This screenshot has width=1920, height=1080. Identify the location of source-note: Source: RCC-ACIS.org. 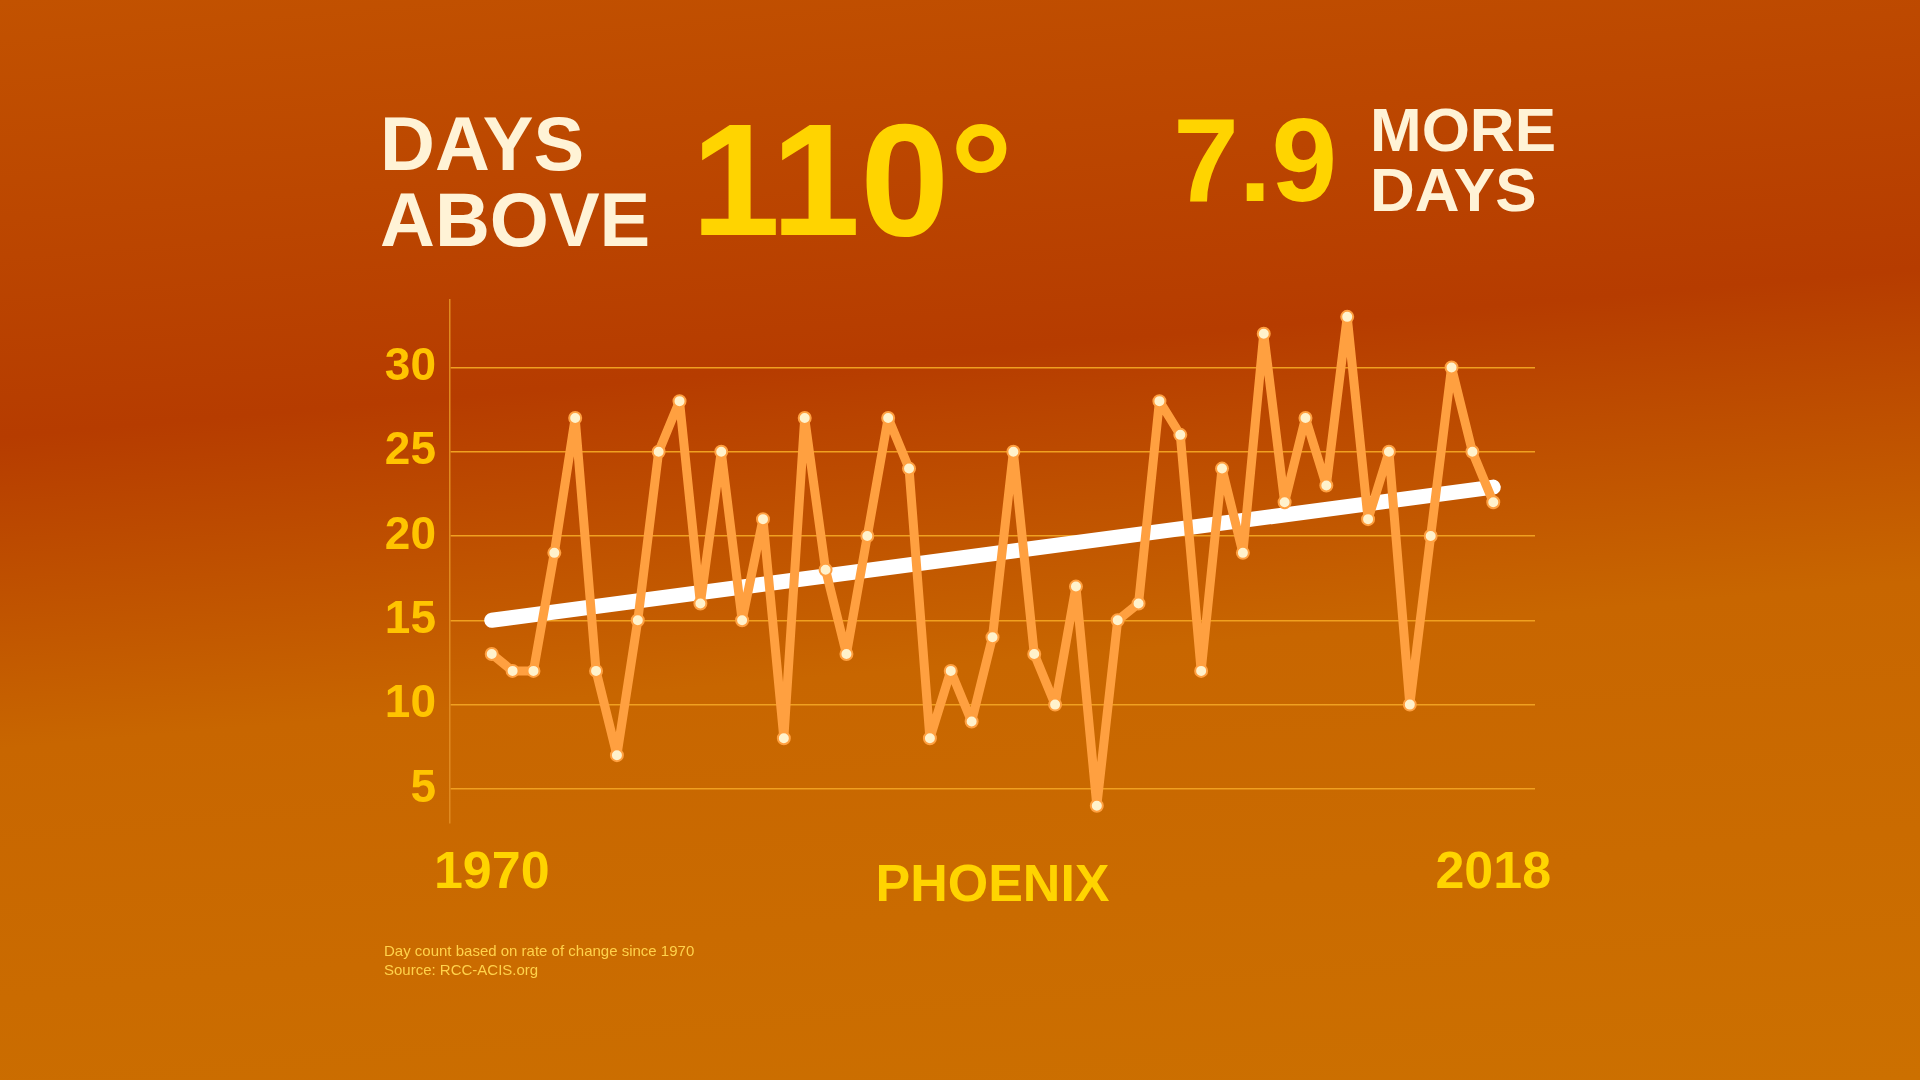
(461, 969).